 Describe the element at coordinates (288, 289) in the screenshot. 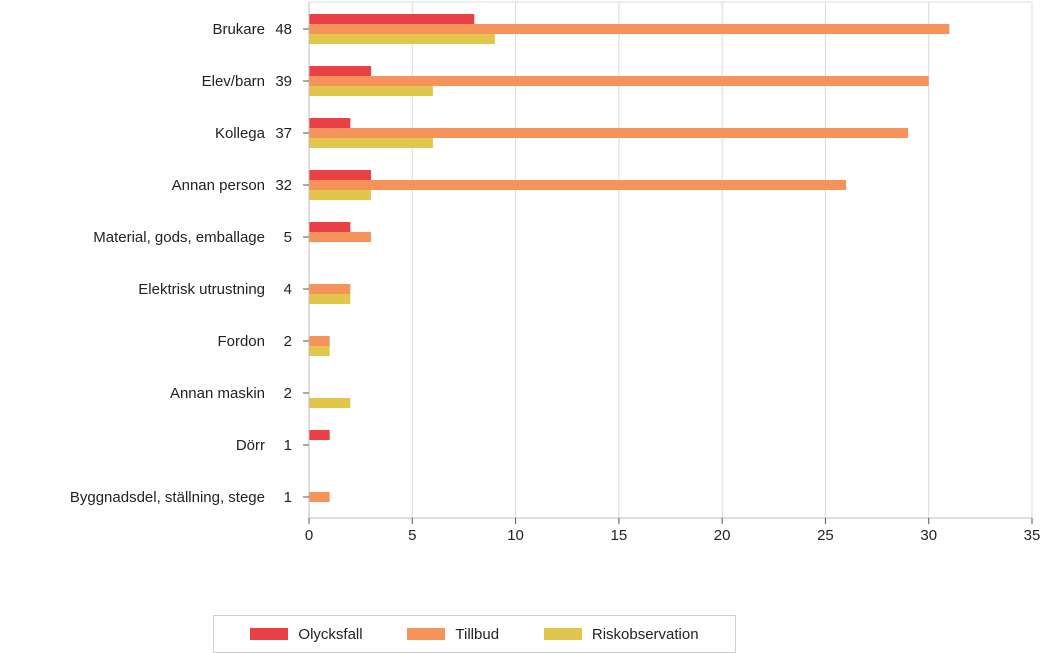

I see `category-total: 4` at that location.